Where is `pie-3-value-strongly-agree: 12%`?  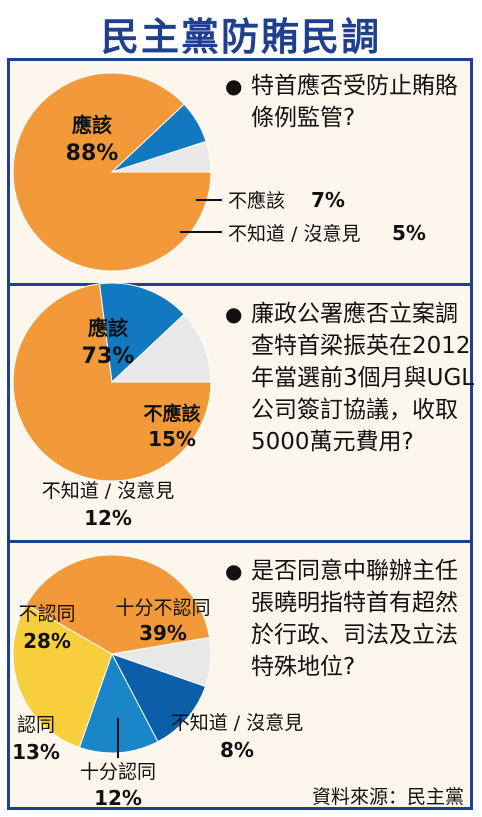 pie-3-value-strongly-agree: 12% is located at coordinates (118, 798).